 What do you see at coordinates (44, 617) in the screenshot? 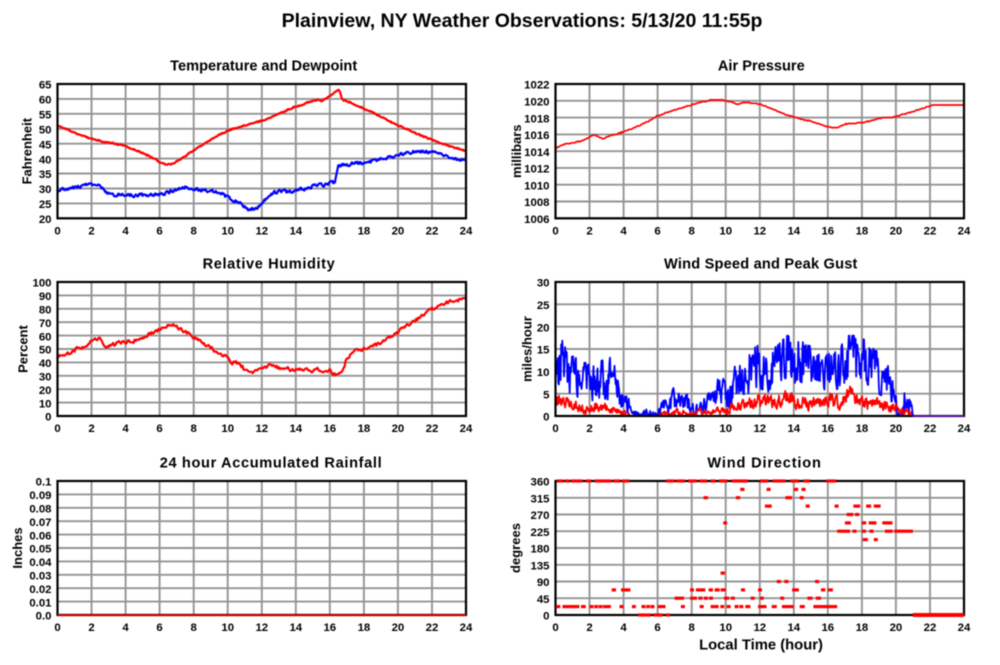
I see `svg-text: 0.0` at bounding box center [44, 617].